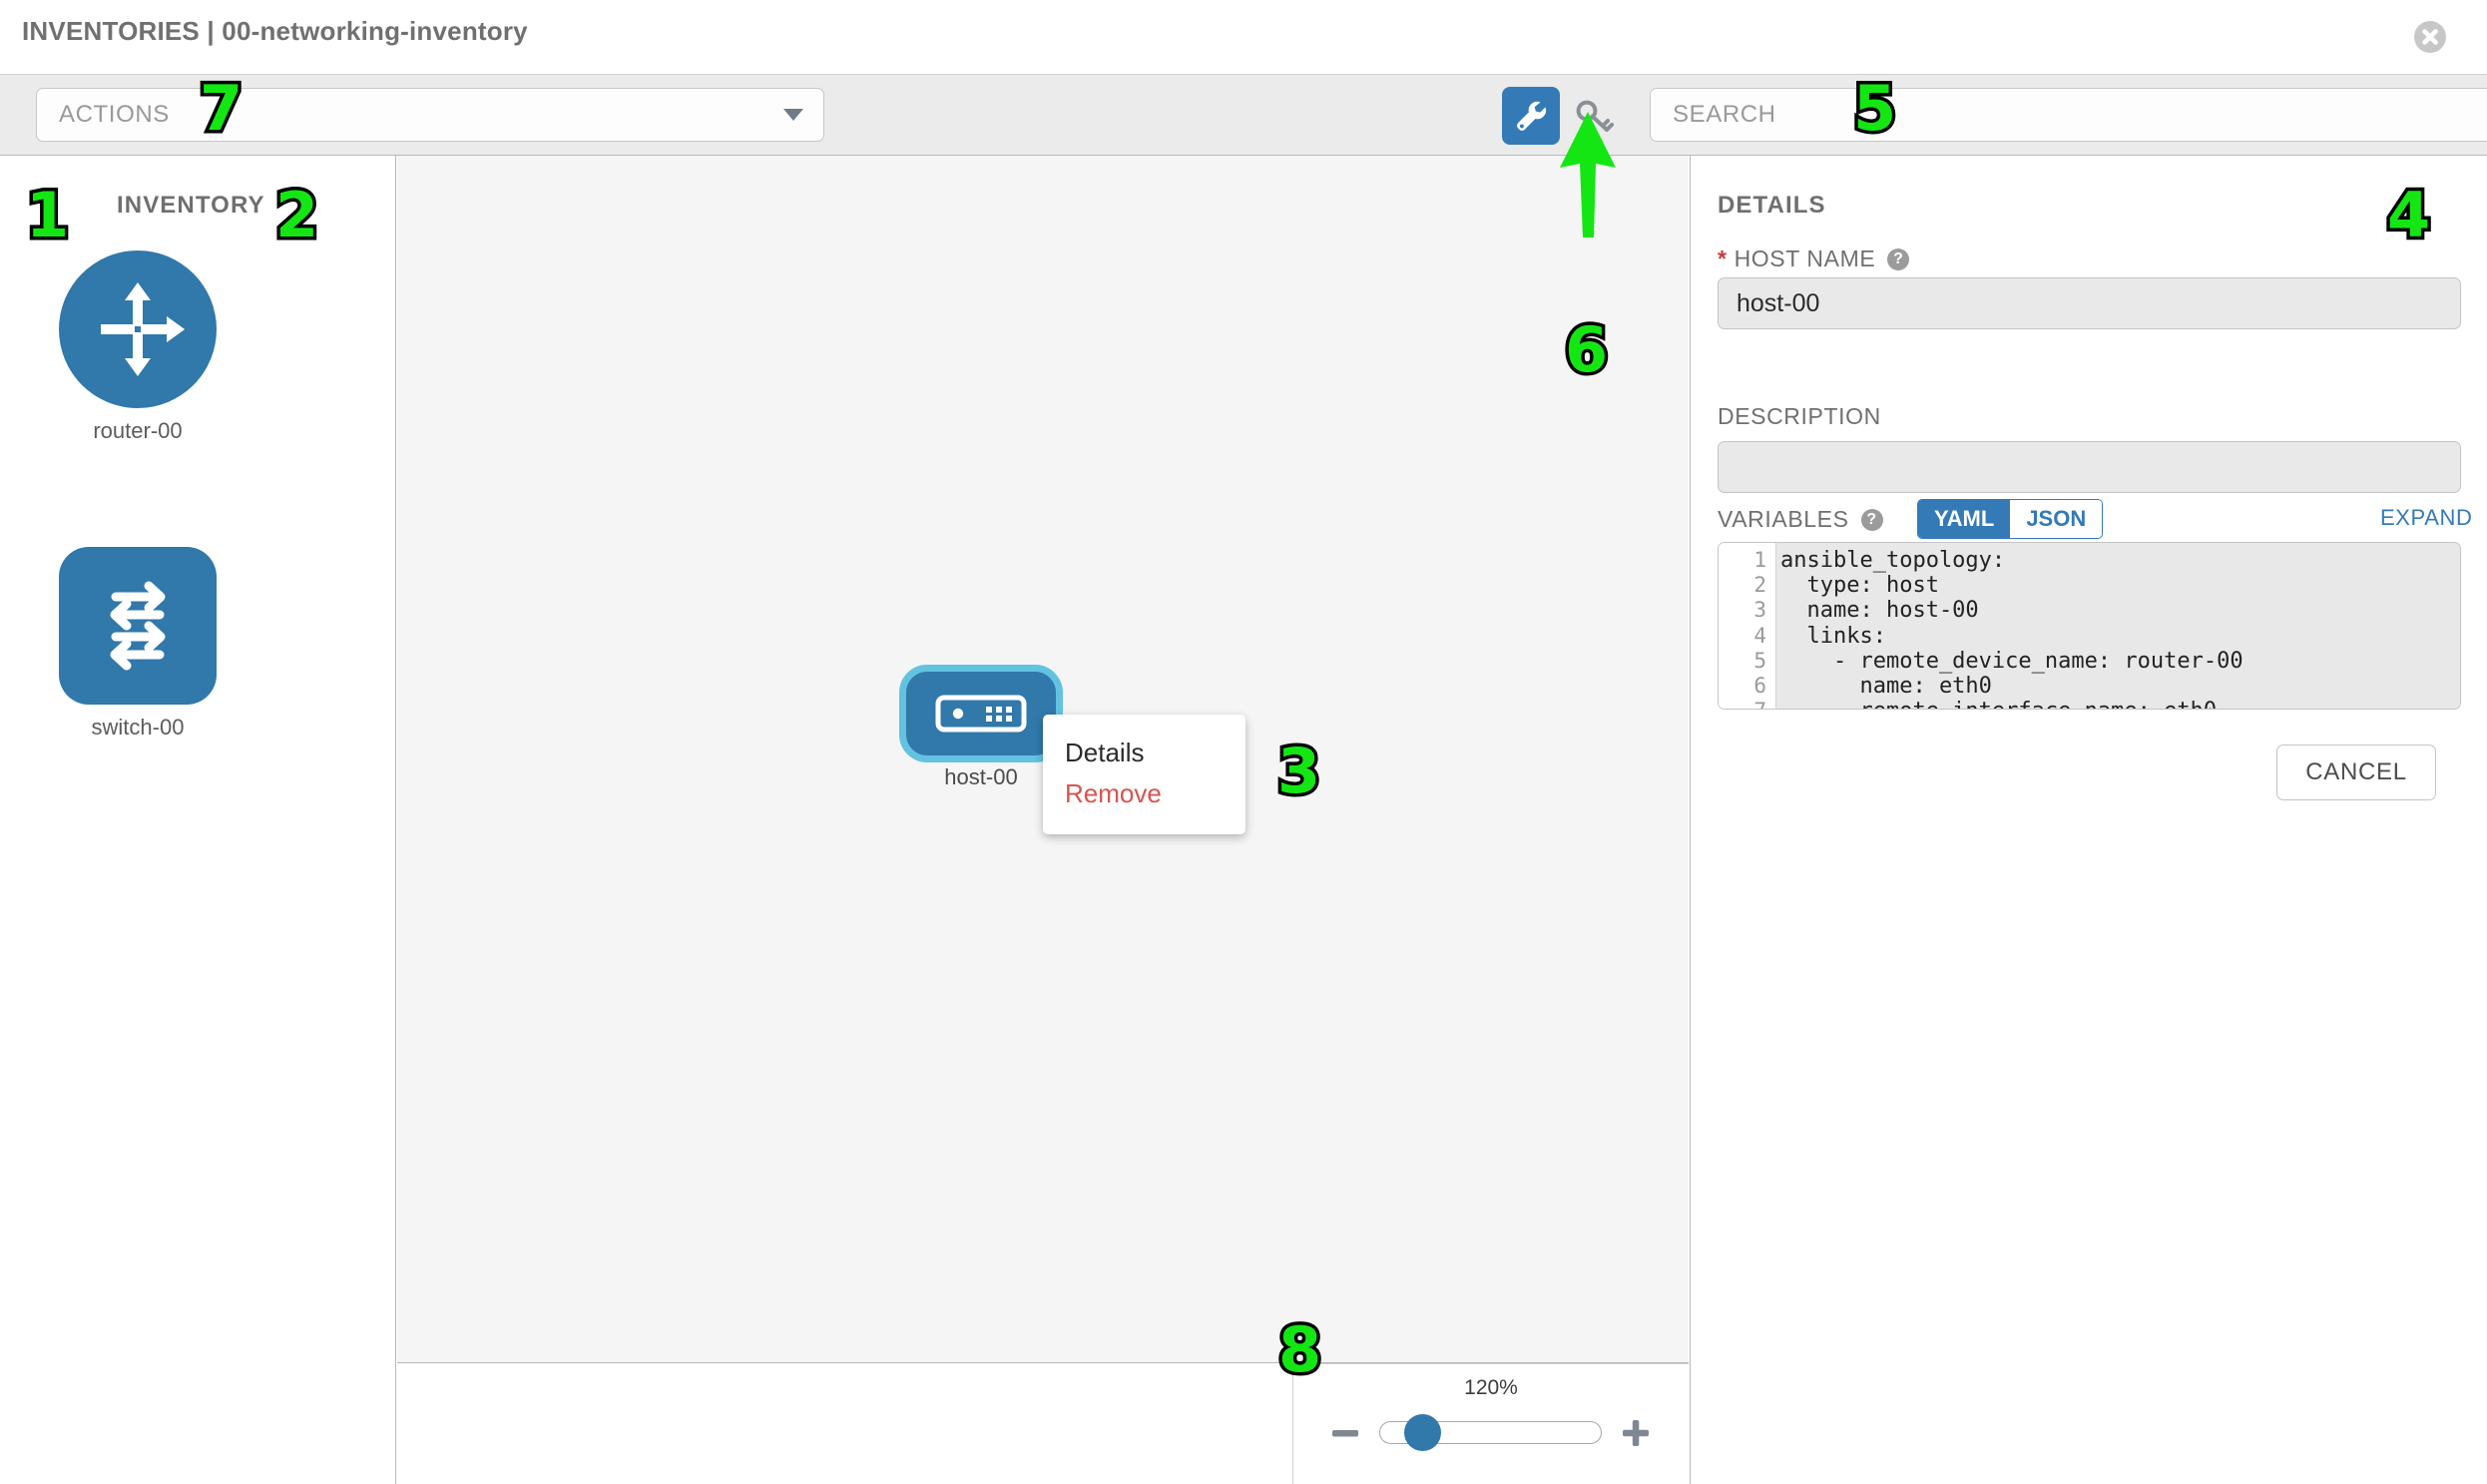 The image size is (2487, 1484). What do you see at coordinates (1893, 560) in the screenshot?
I see `code-line: ansible_topology:` at bounding box center [1893, 560].